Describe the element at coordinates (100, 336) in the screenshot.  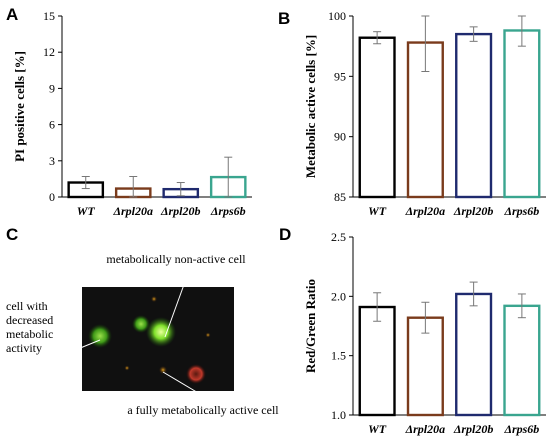
I see `cell-decreased-activity` at that location.